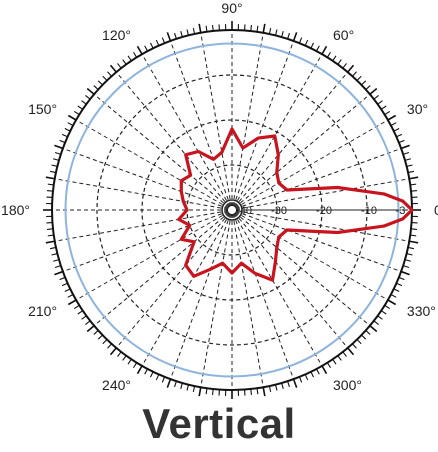 The height and width of the screenshot is (452, 438). Describe the element at coordinates (324, 211) in the screenshot. I see `radial-tick-label: -20` at that location.